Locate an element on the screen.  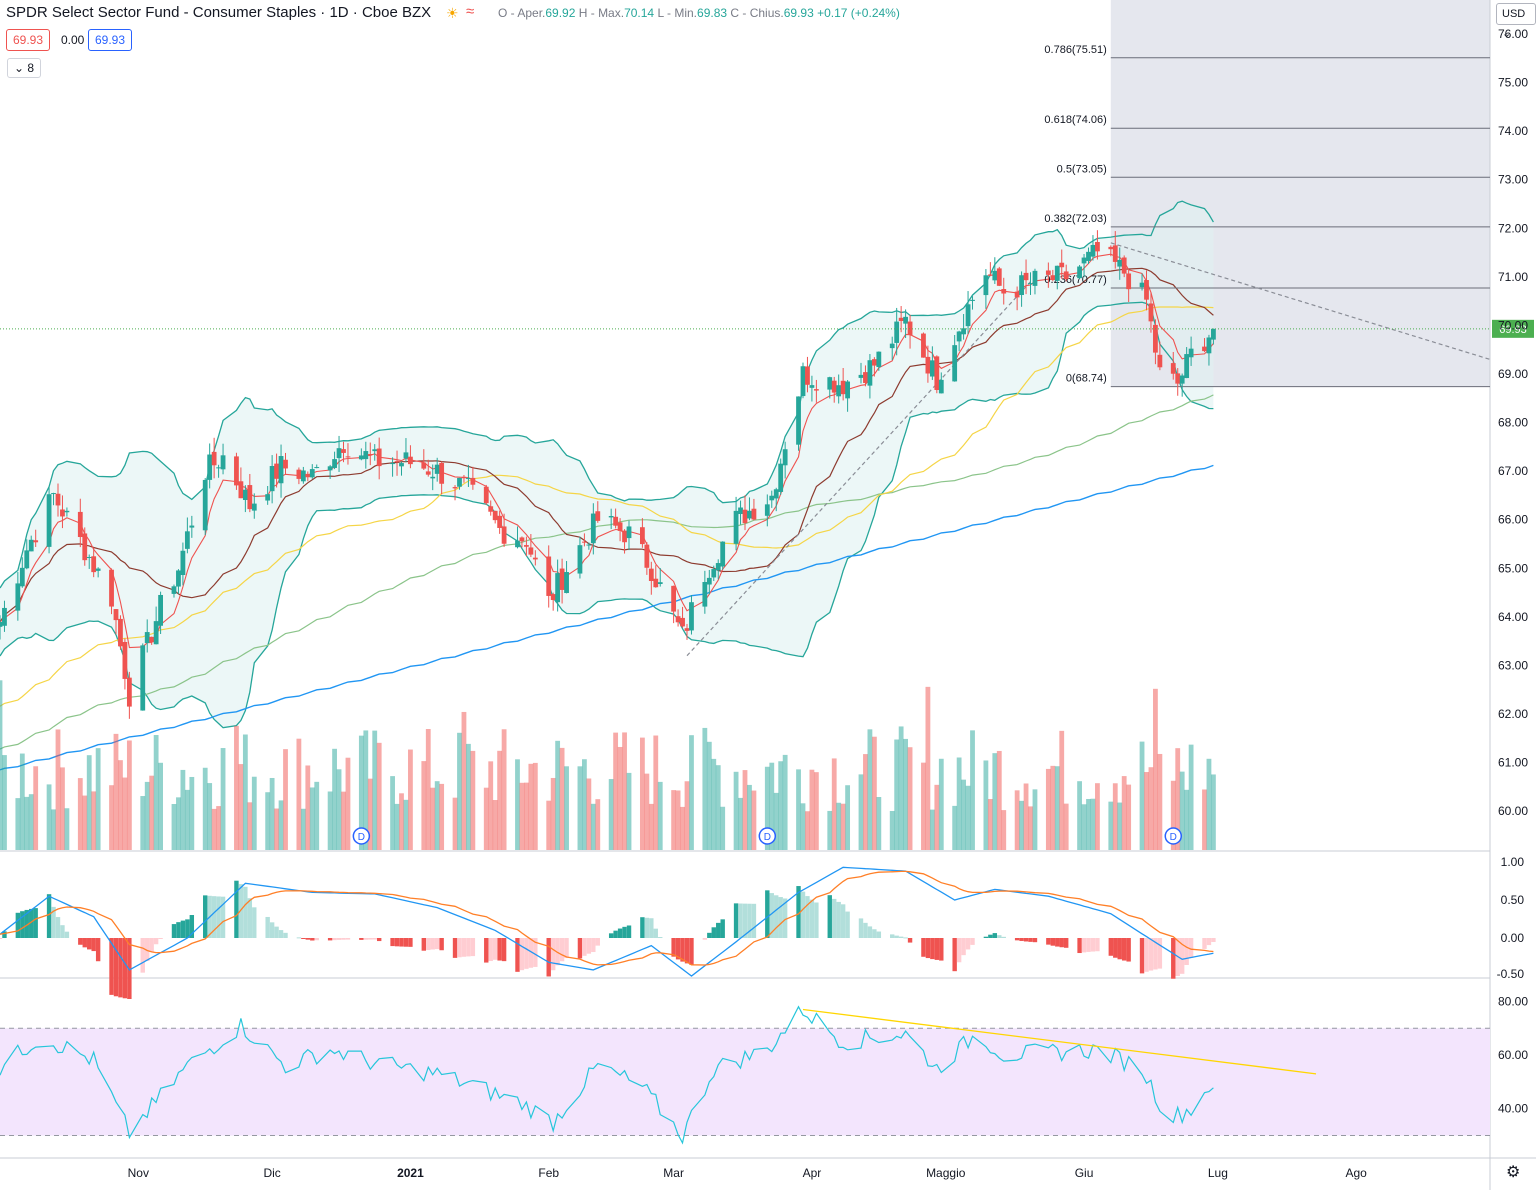
currency-select: USD ⌄ is located at coordinates (1516, 21).